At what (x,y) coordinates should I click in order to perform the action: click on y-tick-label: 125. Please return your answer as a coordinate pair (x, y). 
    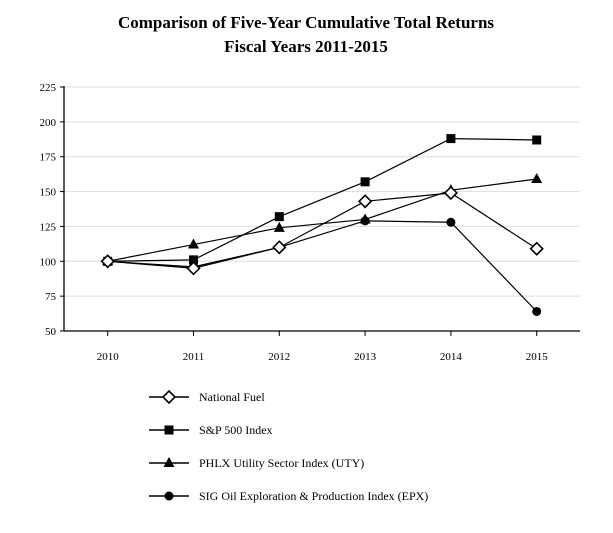
    Looking at the image, I should click on (48, 227).